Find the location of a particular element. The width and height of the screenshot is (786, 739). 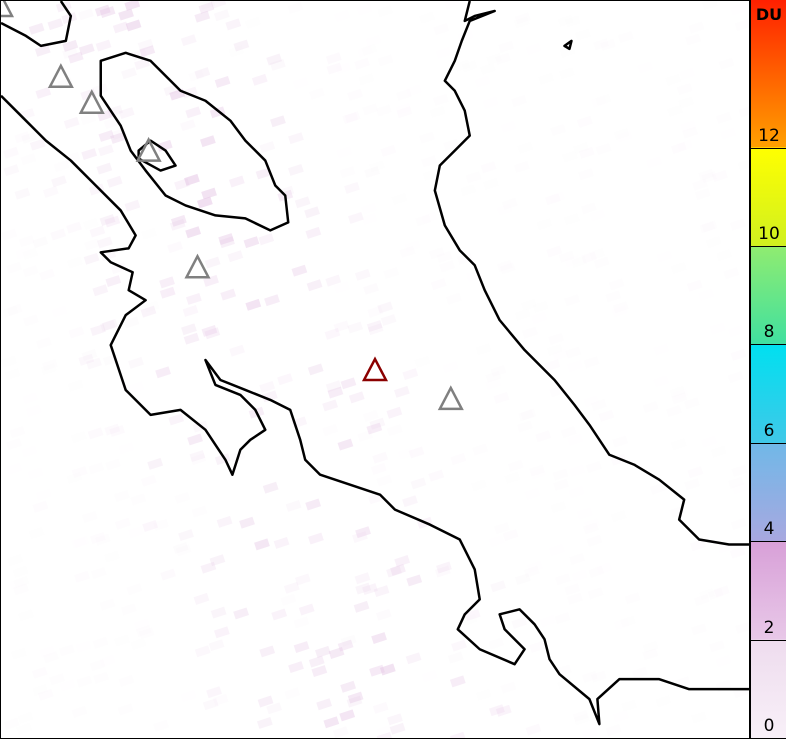

volcano-marker is located at coordinates (91, 101).